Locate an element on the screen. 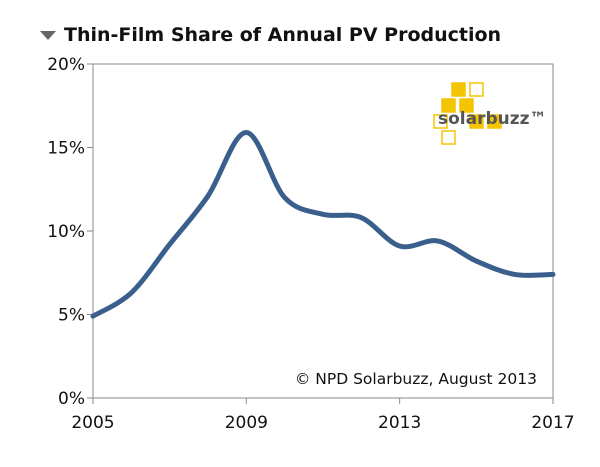 The image size is (600, 467). chart-title: Thin-Film Share of Annual PV Production is located at coordinates (283, 35).